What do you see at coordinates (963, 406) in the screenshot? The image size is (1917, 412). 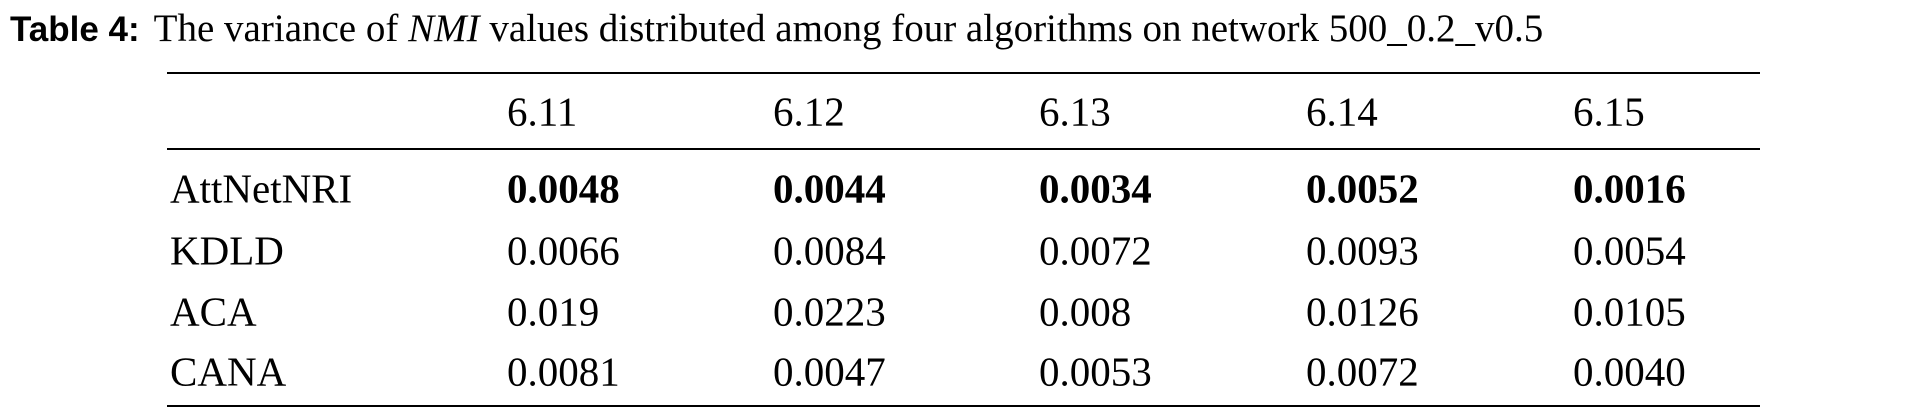 I see `bottom-rule` at bounding box center [963, 406].